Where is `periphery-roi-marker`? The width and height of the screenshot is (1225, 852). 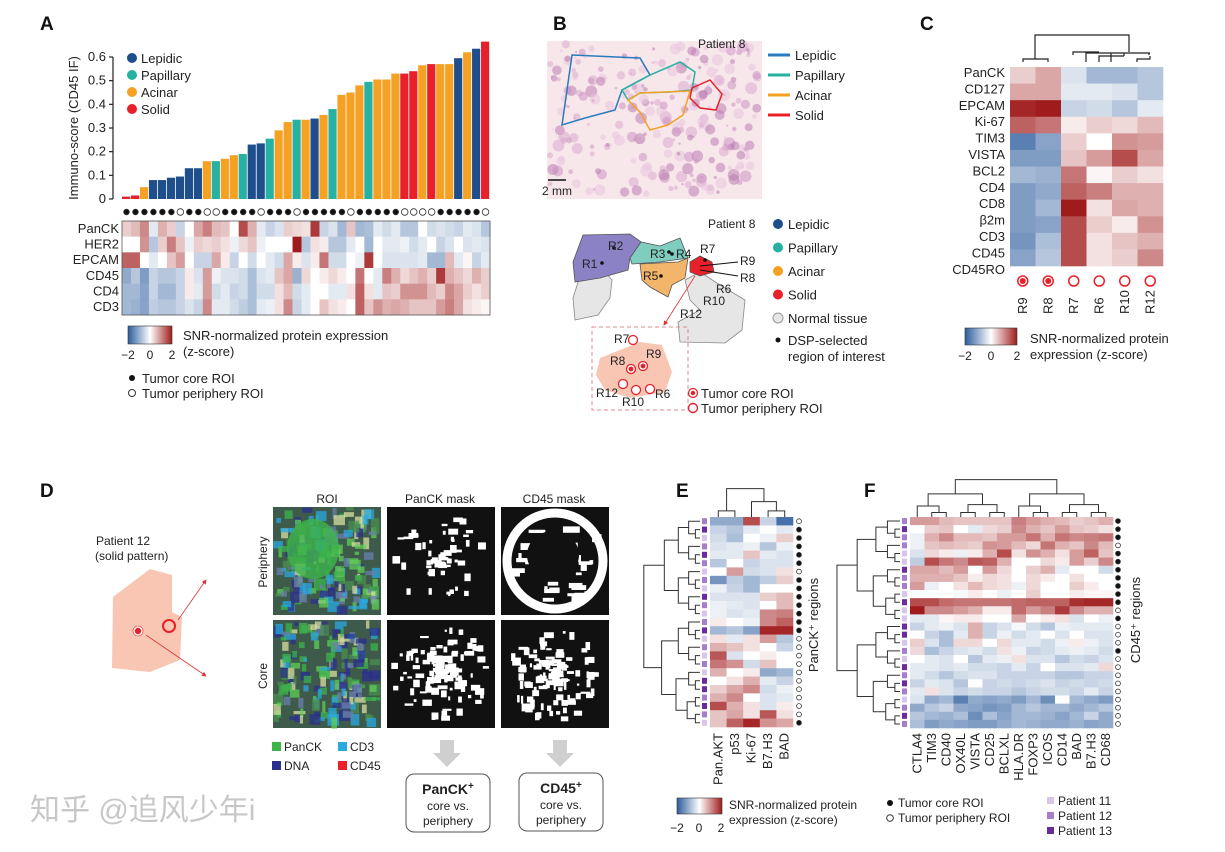 periphery-roi-marker is located at coordinates (1125, 281).